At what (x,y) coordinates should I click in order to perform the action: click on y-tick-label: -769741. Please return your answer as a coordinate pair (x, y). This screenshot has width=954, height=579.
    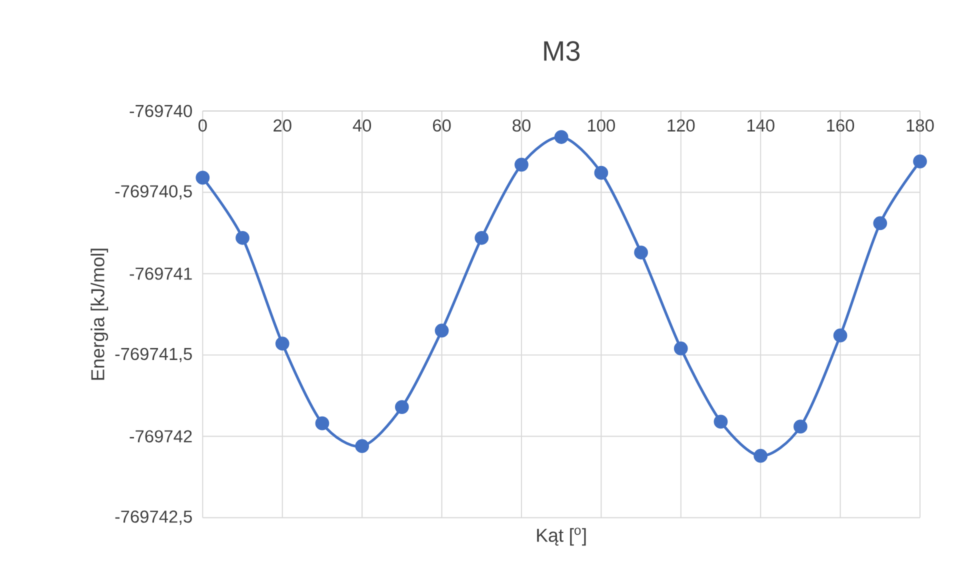
    Looking at the image, I should click on (161, 274).